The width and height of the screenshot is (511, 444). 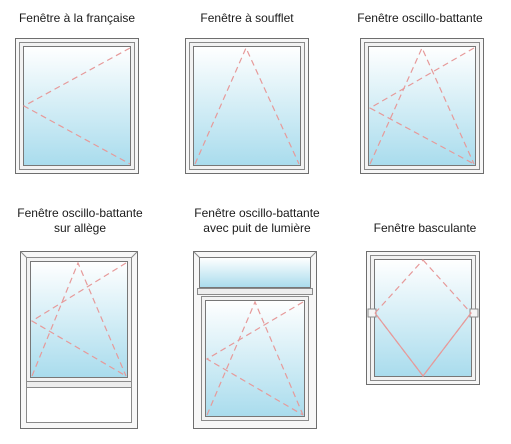 I want to click on label-line-2: sur allège, so click(x=80, y=228).